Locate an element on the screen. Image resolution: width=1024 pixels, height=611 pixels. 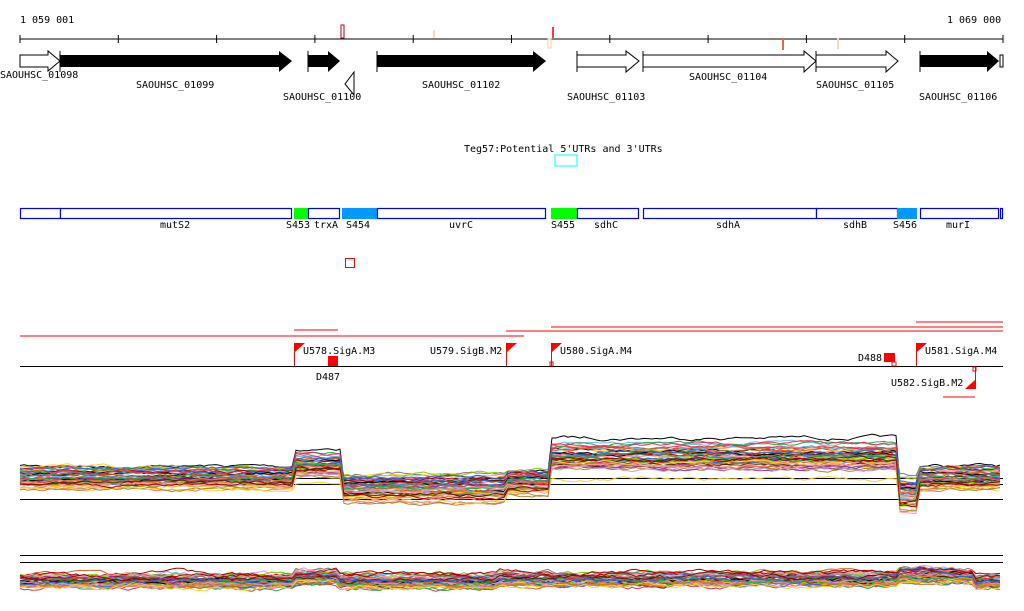
promoter-U582: U582.SigB.M2 is located at coordinates (934, 377).